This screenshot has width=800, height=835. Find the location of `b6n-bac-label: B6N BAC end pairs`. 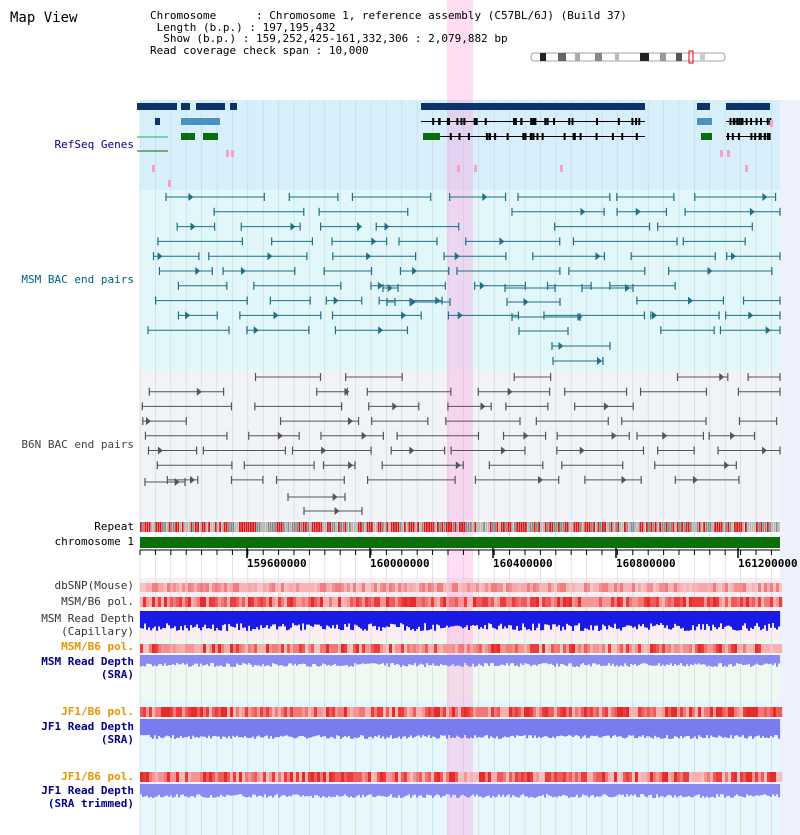

b6n-bac-label: B6N BAC end pairs is located at coordinates (77, 444).